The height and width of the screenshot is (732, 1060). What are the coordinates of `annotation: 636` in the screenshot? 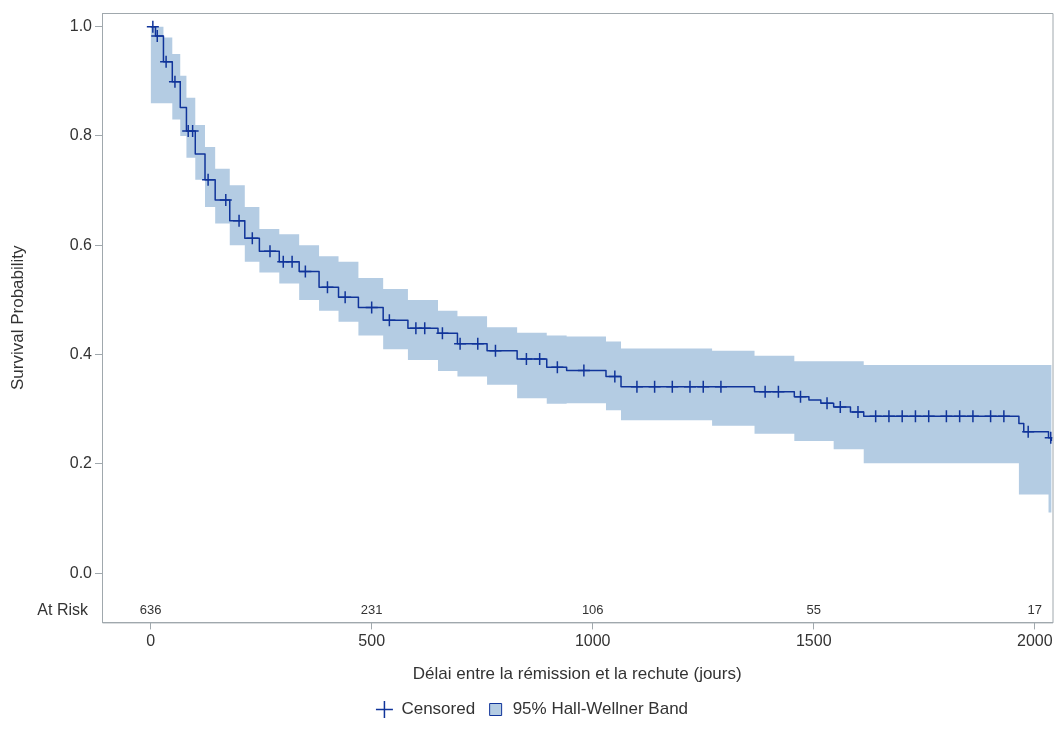 It's located at (150, 609).